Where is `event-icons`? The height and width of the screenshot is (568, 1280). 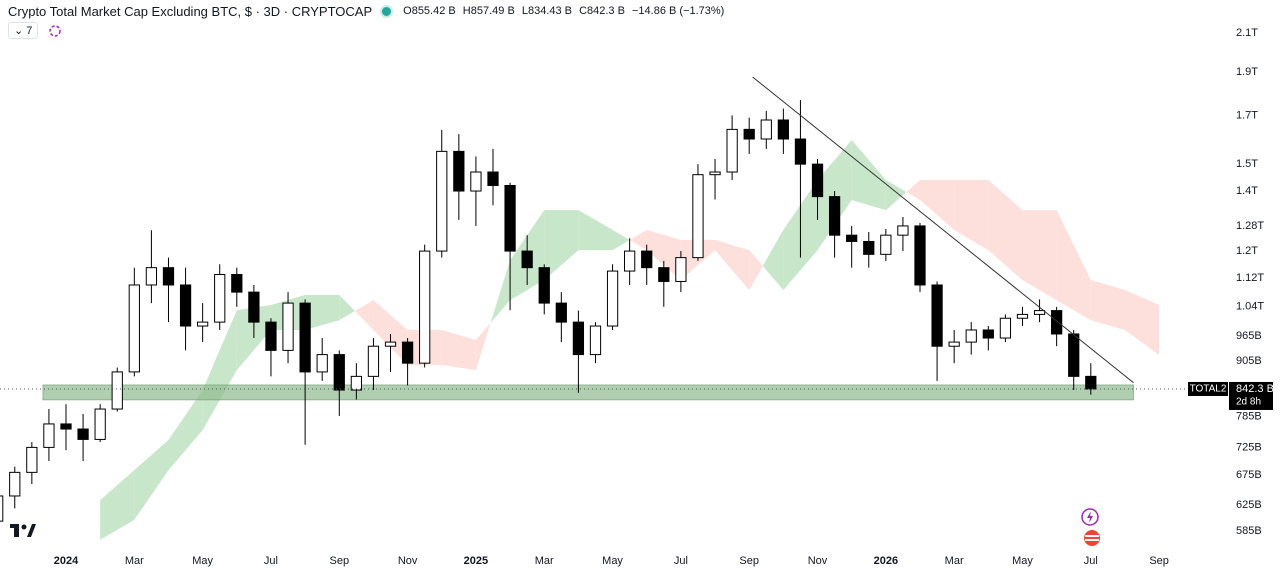 event-icons is located at coordinates (1090, 527).